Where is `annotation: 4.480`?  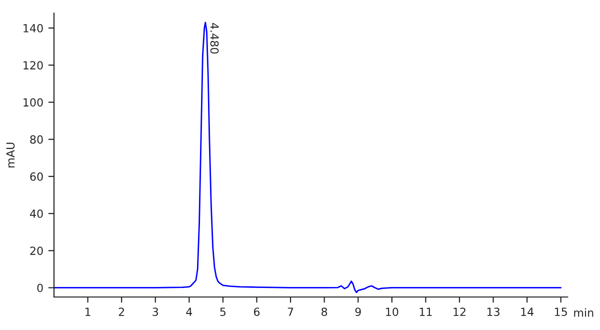
annotation: 4.480 is located at coordinates (214, 38).